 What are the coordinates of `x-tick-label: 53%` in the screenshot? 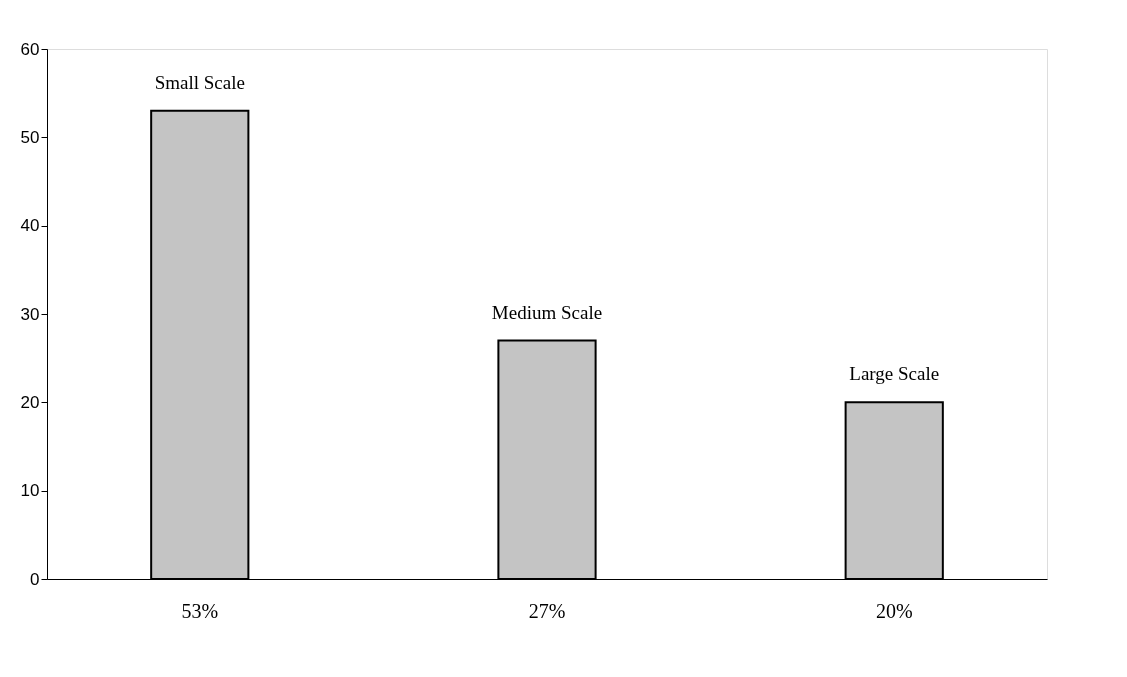 It's located at (200, 610).